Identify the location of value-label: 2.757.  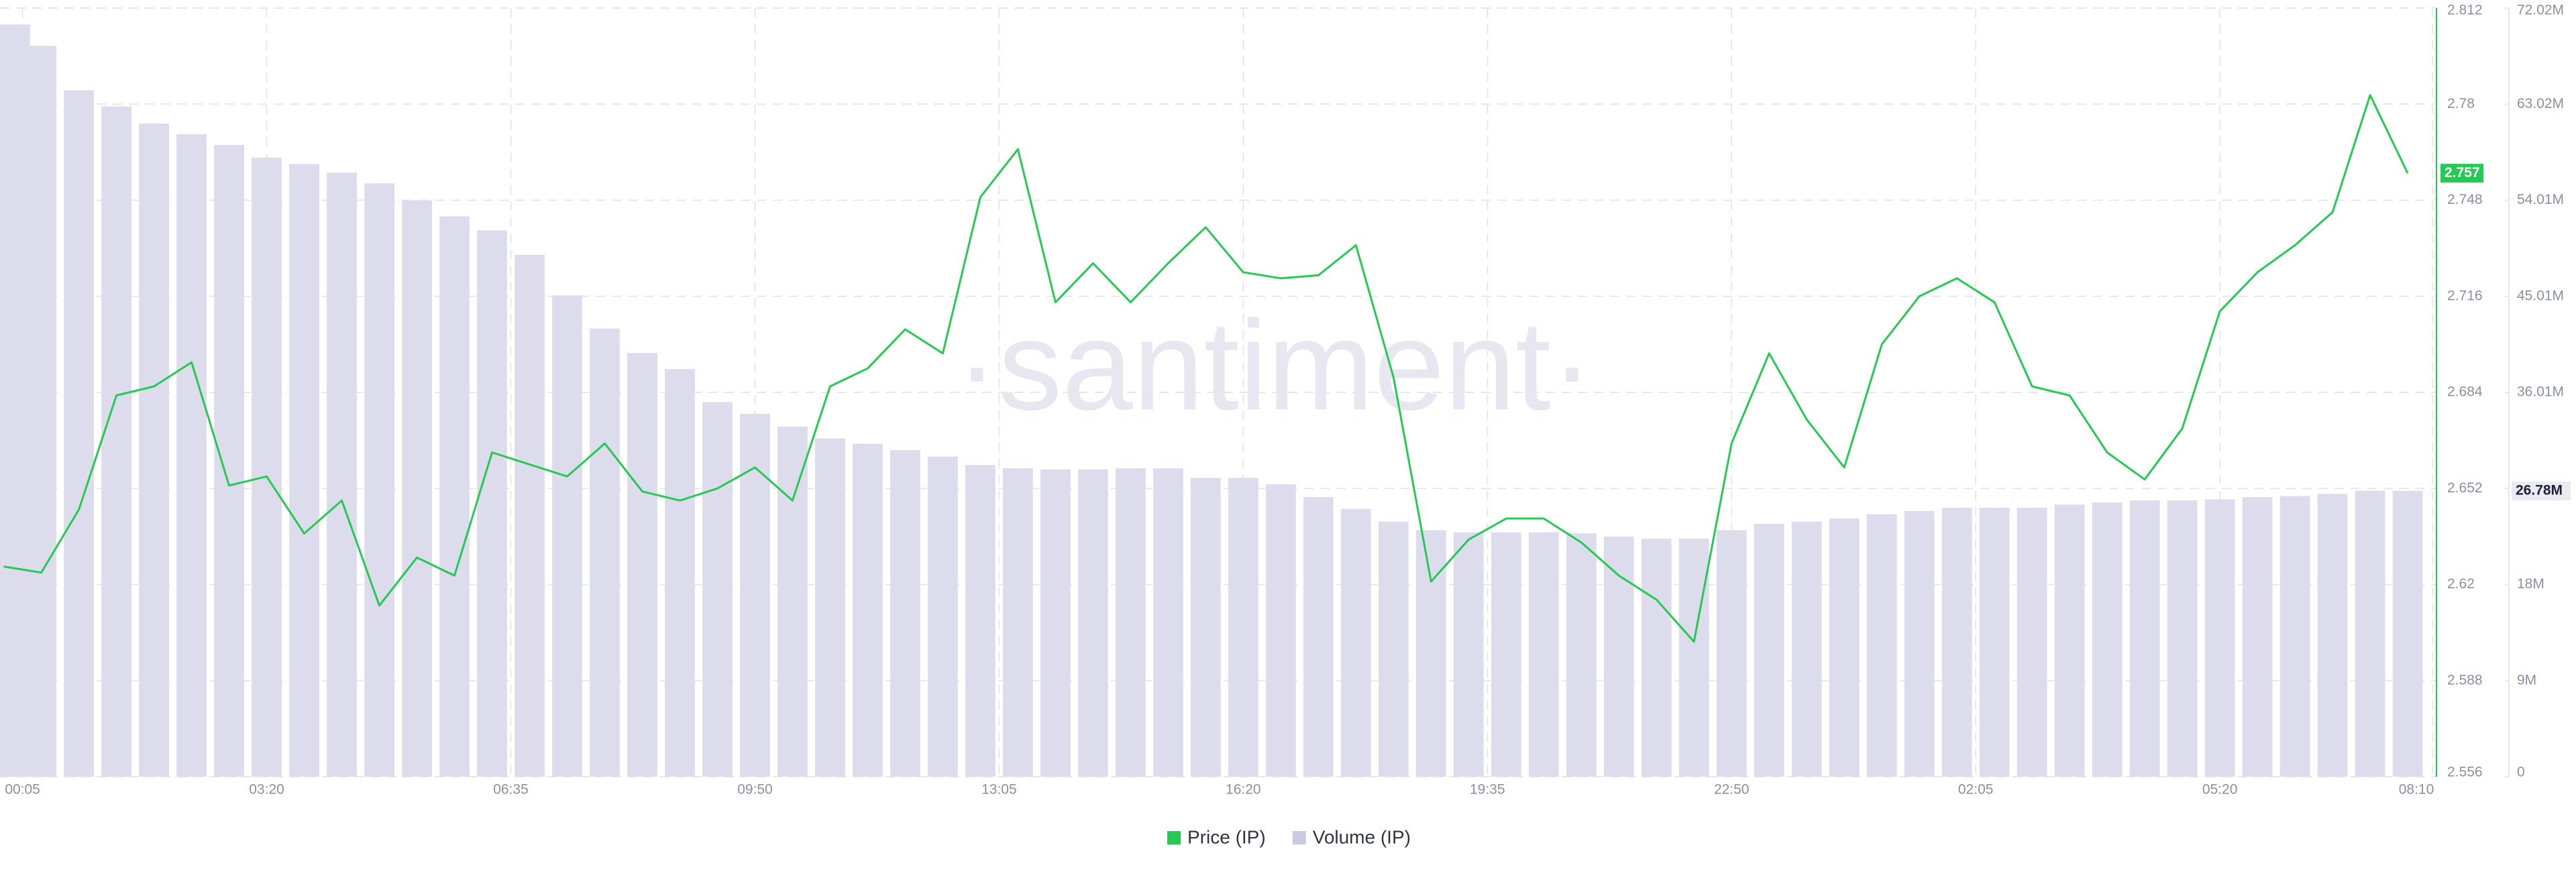
(2462, 172).